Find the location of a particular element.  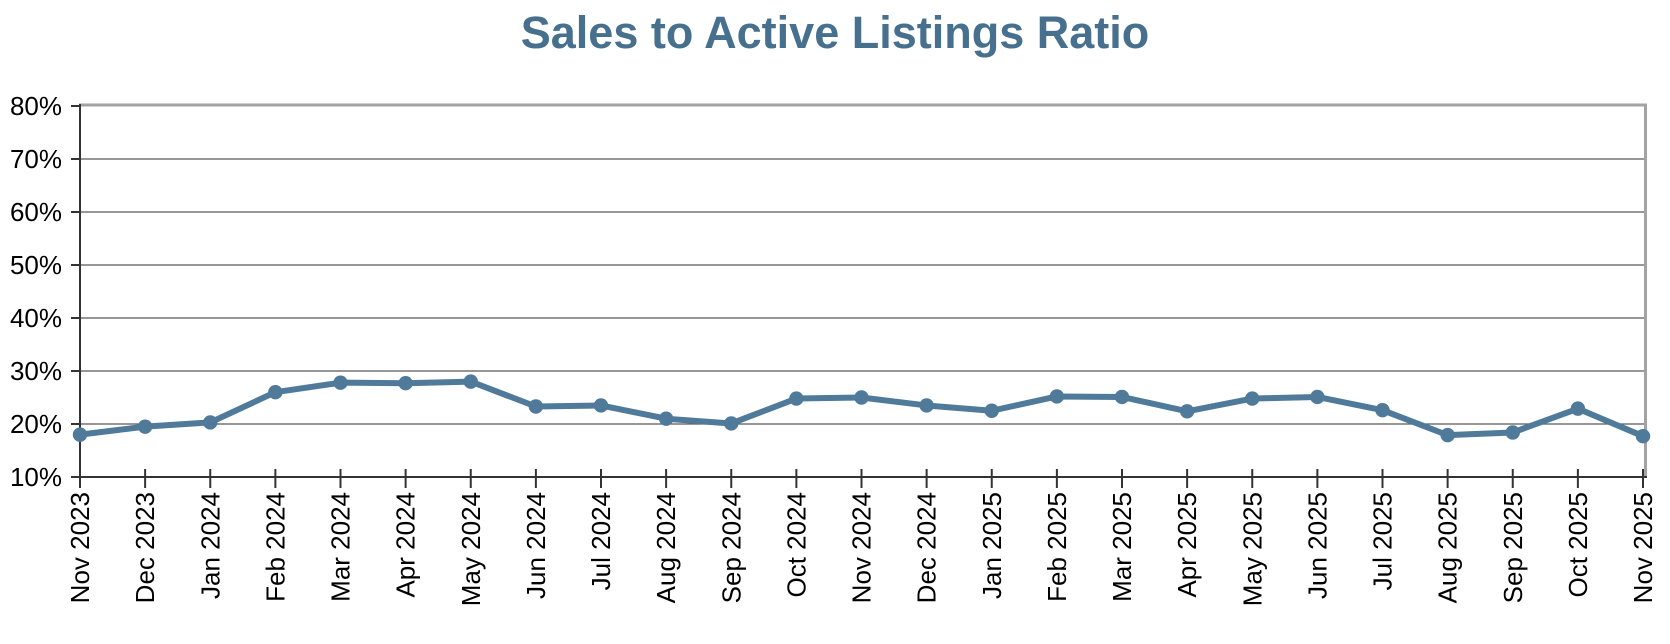

y-tick-label: 80% is located at coordinates (36, 106).